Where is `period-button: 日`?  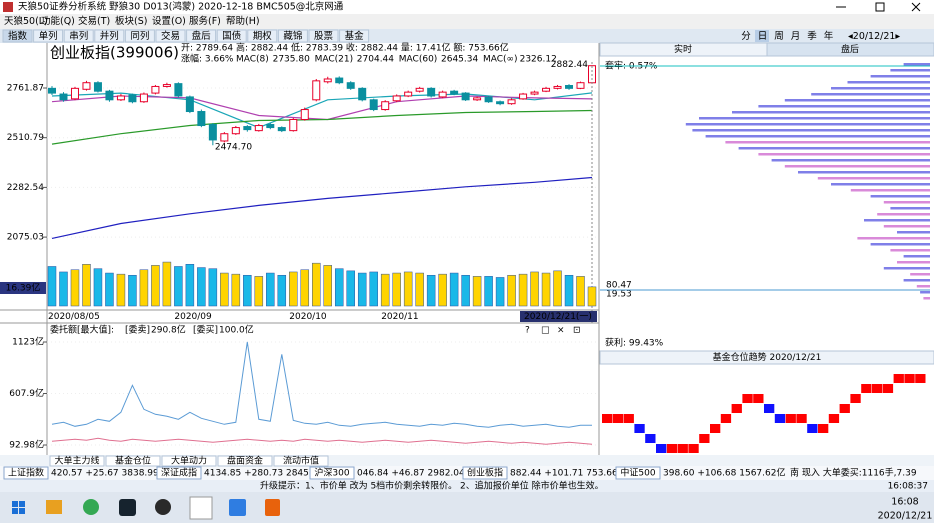
period-button: 日 is located at coordinates (763, 36).